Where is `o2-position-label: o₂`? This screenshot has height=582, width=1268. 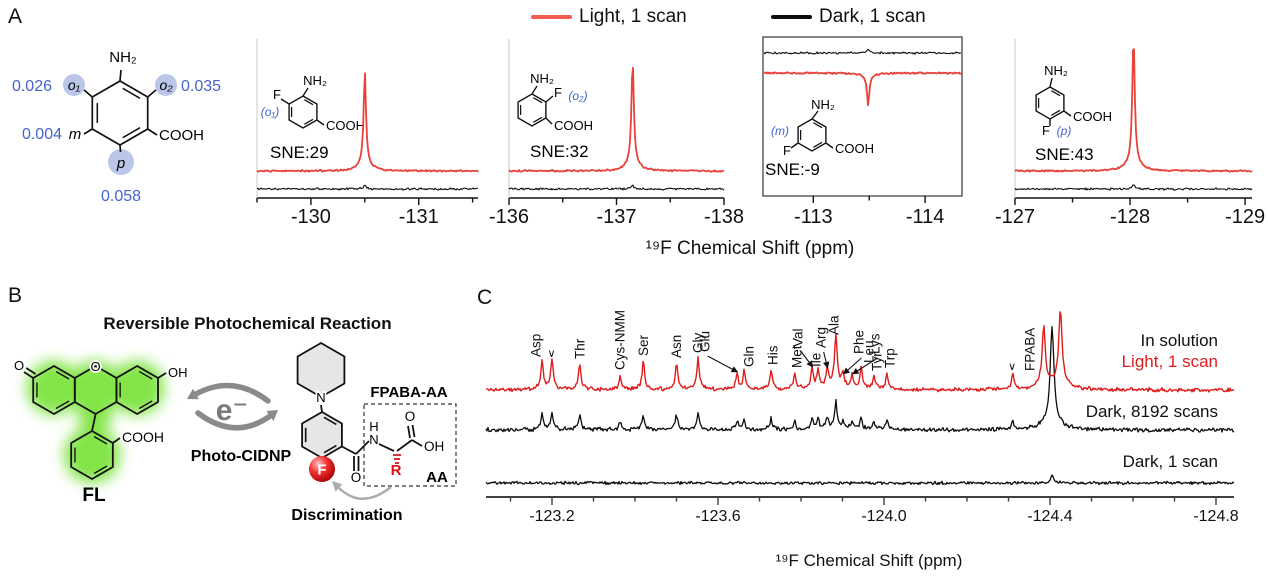
o2-position-label: o₂ is located at coordinates (166, 85).